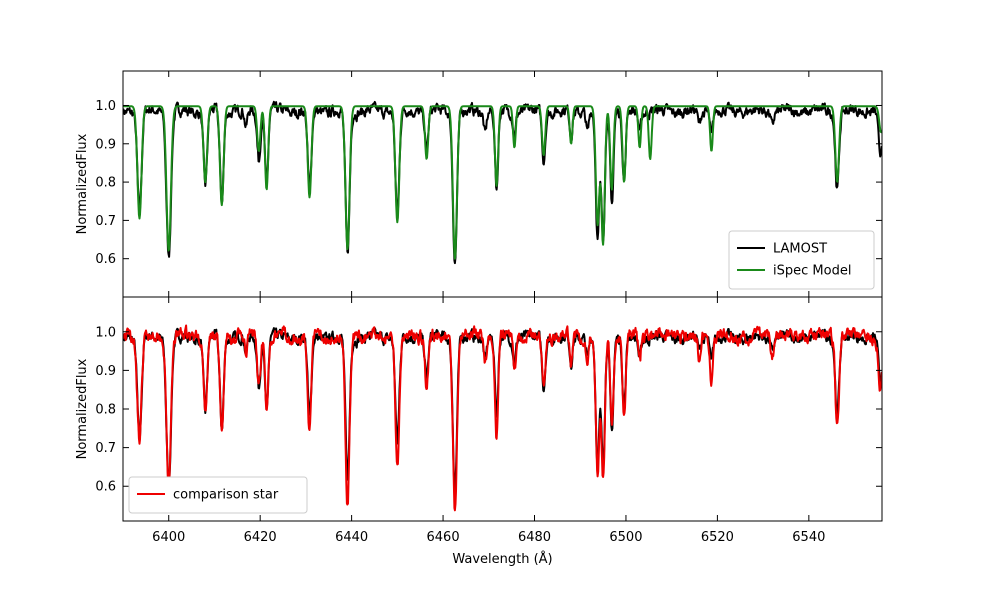 This screenshot has width=981, height=589. I want to click on legend-label-comparison-star: comparison star, so click(226, 495).